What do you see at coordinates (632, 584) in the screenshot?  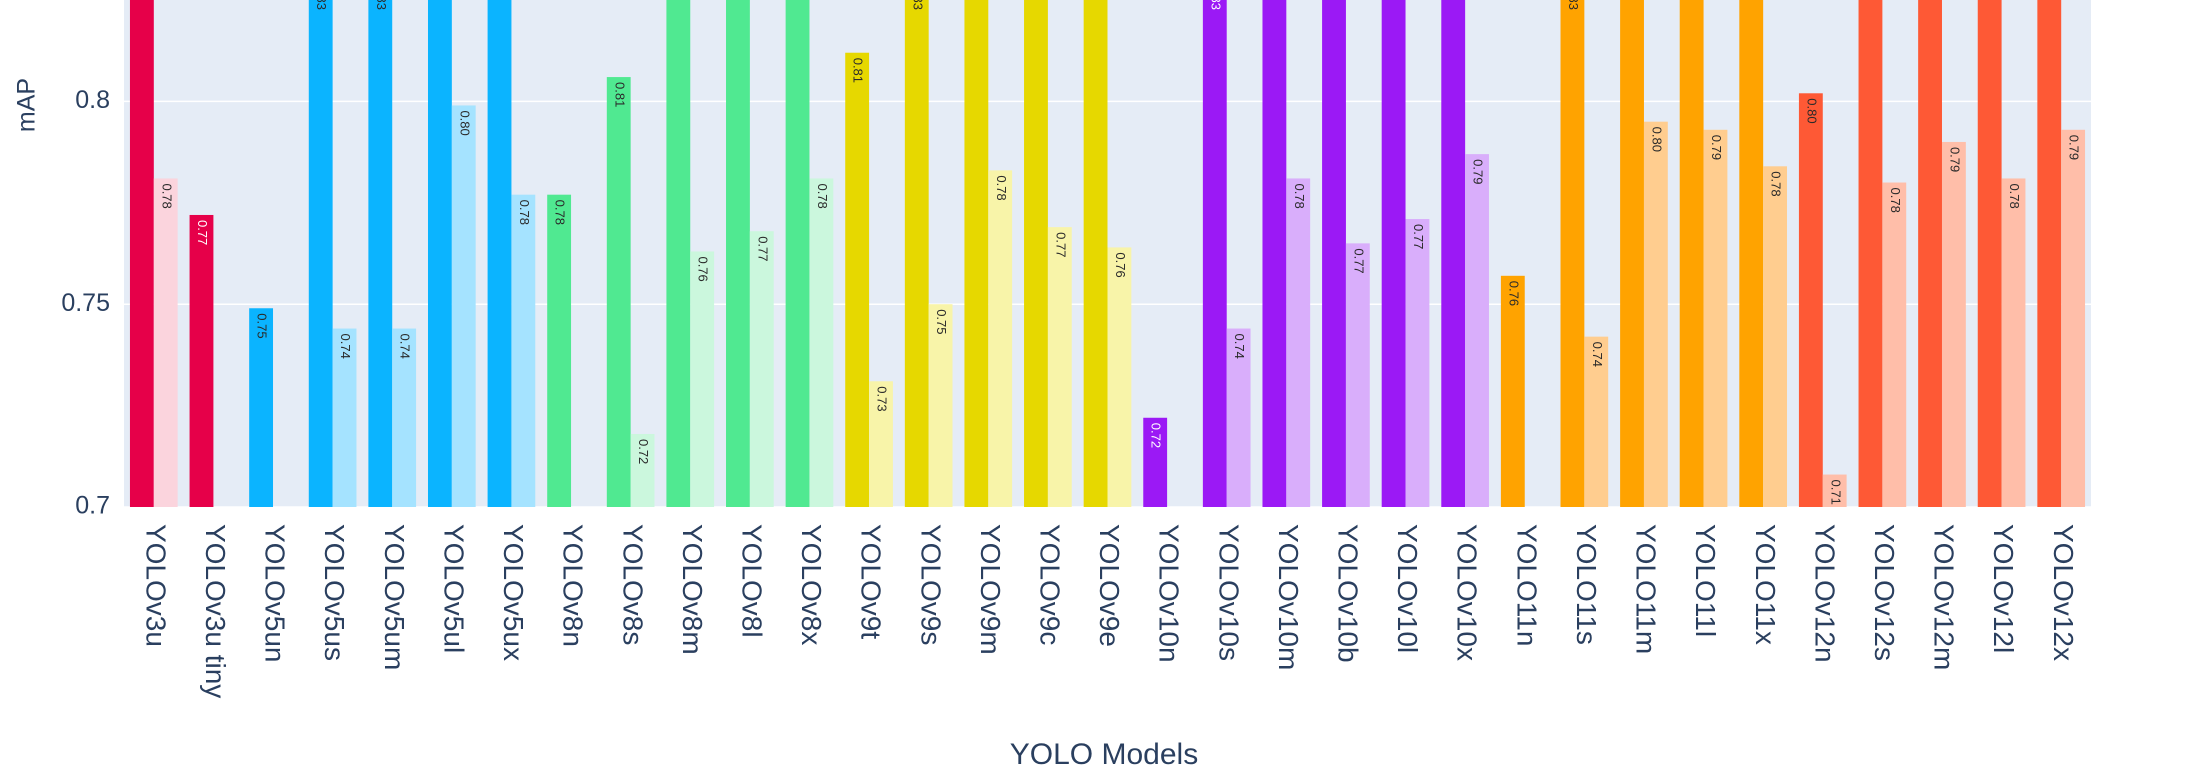 I see `x-tick-label: YOLOv8s` at bounding box center [632, 584].